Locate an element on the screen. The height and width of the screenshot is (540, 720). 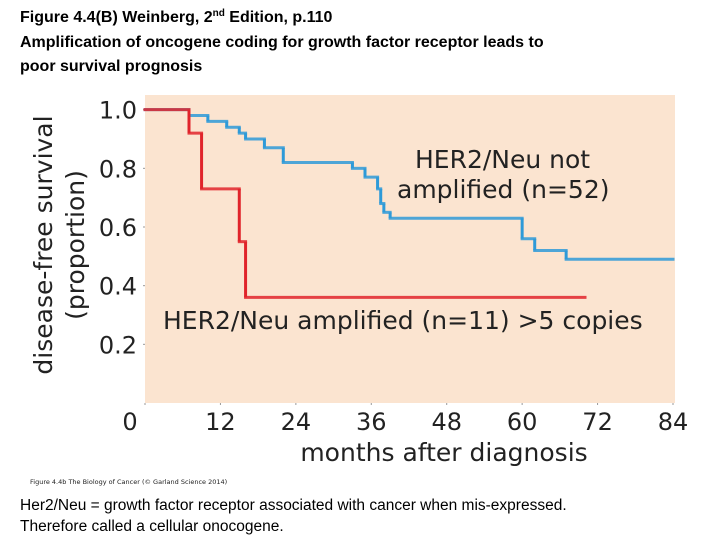
y-tick-label: 1.0 is located at coordinates (118, 111).